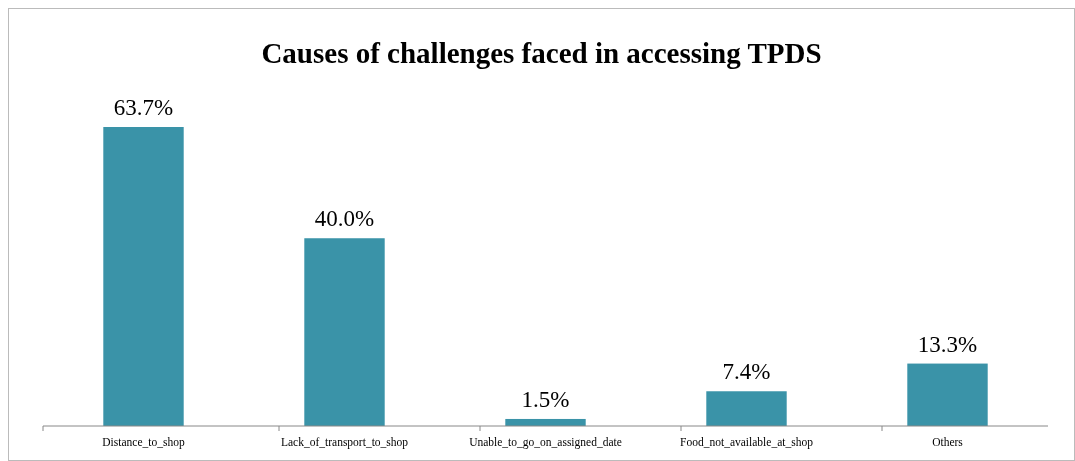 This screenshot has height=461, width=1075. What do you see at coordinates (746, 372) in the screenshot?
I see `data-label: 7.4%` at bounding box center [746, 372].